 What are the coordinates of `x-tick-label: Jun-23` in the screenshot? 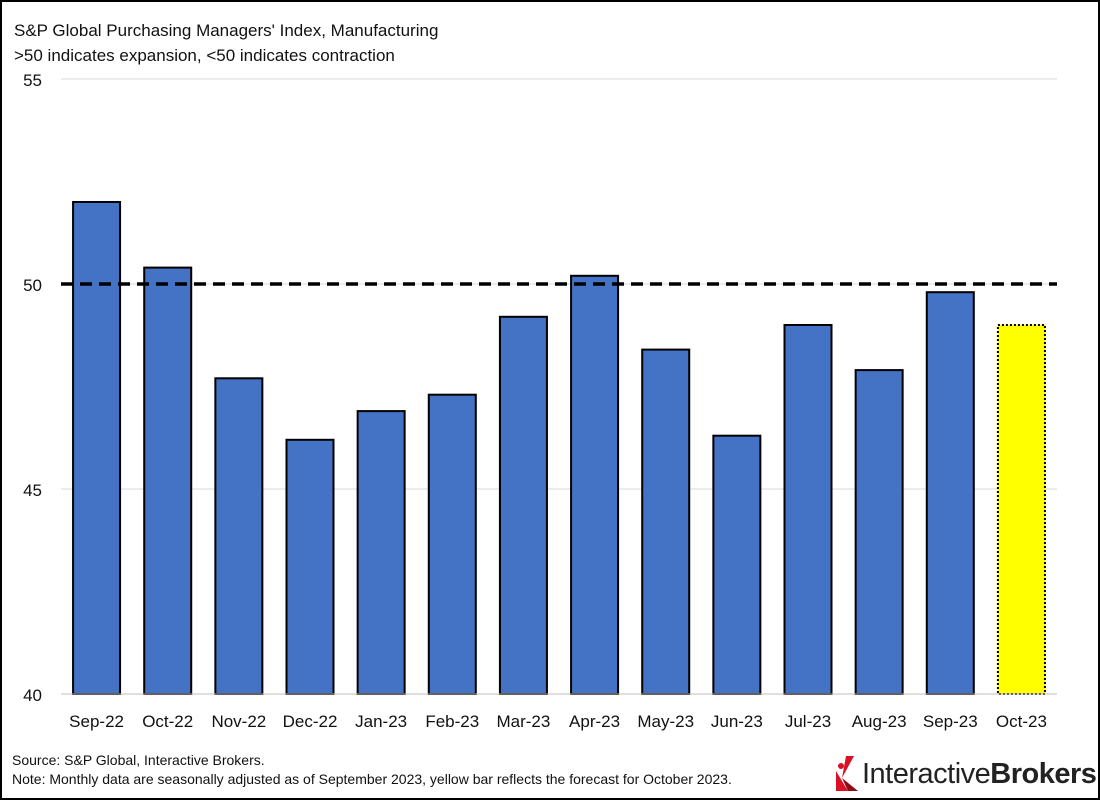 It's located at (737, 721).